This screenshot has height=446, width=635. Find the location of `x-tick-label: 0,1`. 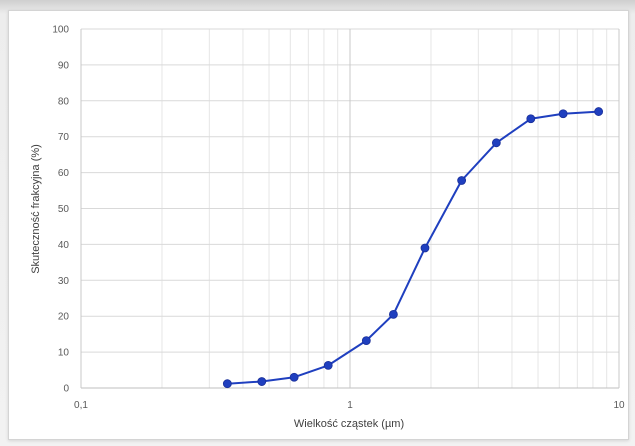

x-tick-label: 0,1 is located at coordinates (81, 405).